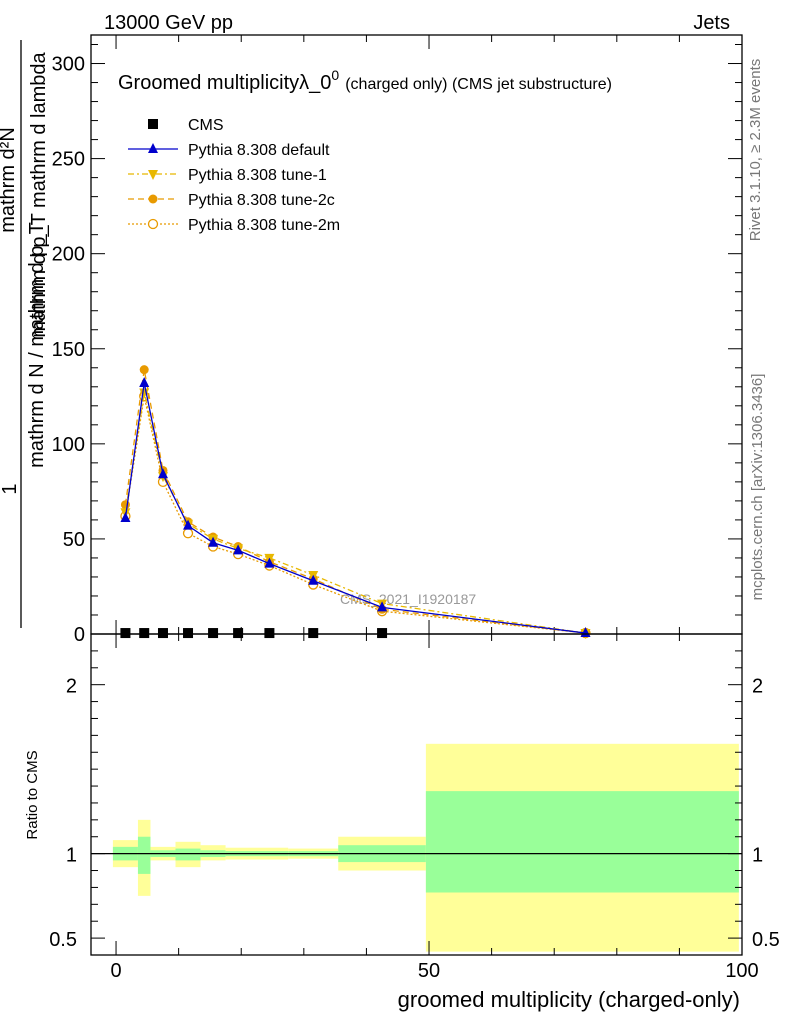 This screenshot has width=786, height=1029. What do you see at coordinates (408, 599) in the screenshot?
I see `watermark: CMS_2021_I1920187` at bounding box center [408, 599].